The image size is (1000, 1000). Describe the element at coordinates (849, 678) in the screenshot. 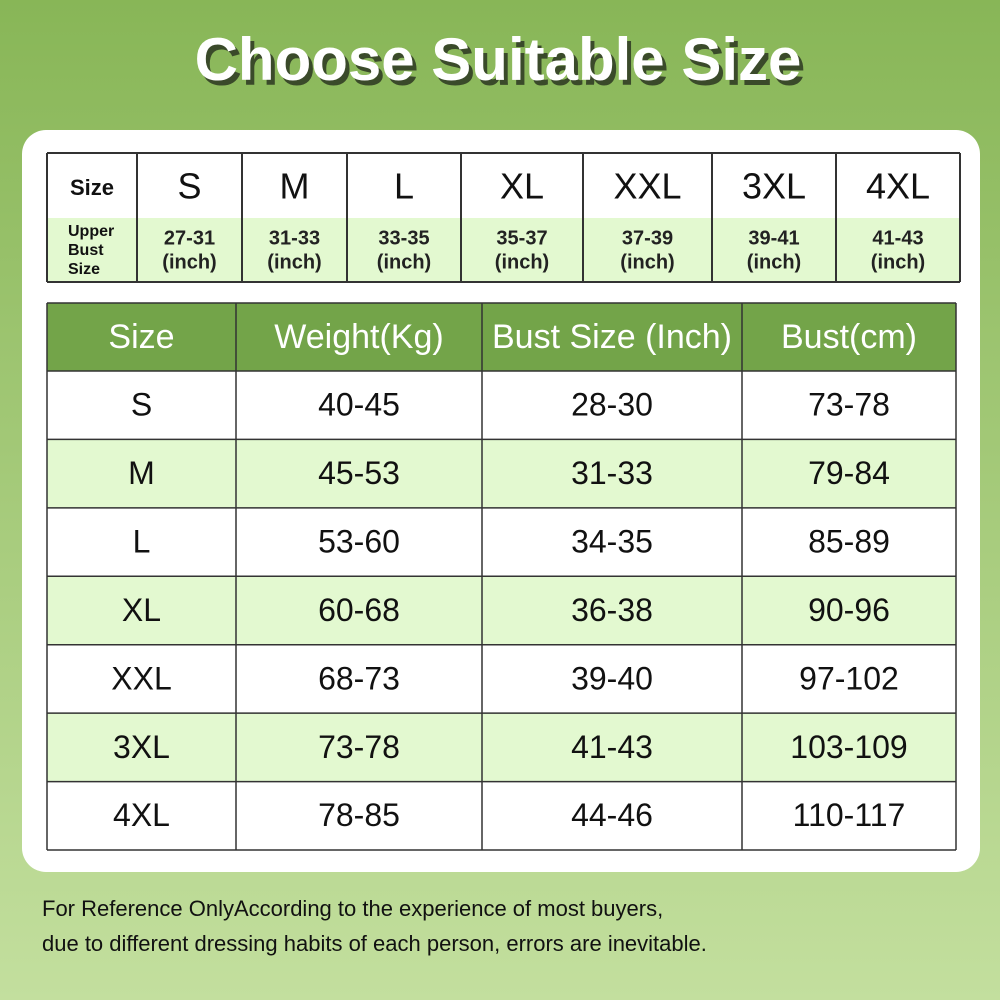

I see `cell: 97-102` at that location.